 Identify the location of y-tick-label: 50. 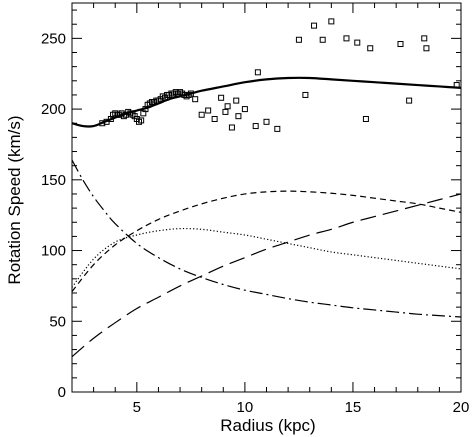
(57, 321).